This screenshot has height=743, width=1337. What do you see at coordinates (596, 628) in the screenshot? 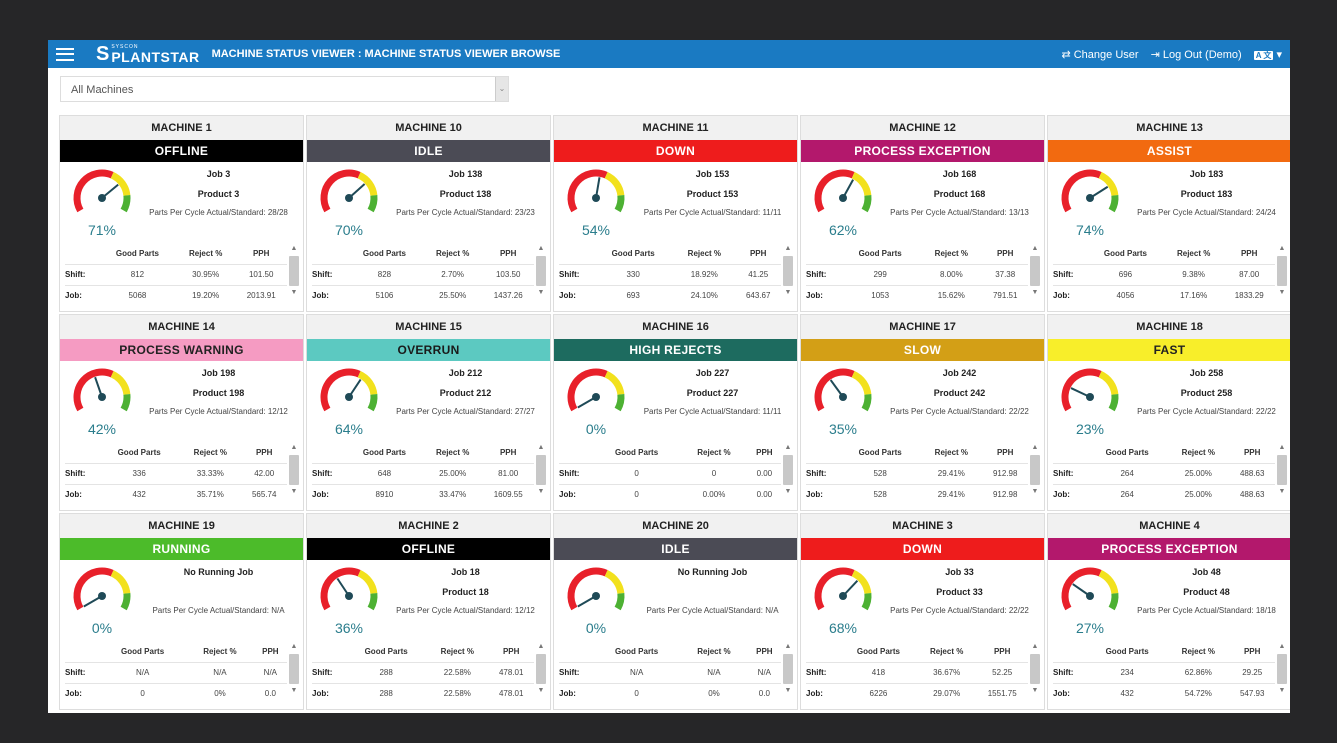
I see `efficiency-percent: 0%` at bounding box center [596, 628].